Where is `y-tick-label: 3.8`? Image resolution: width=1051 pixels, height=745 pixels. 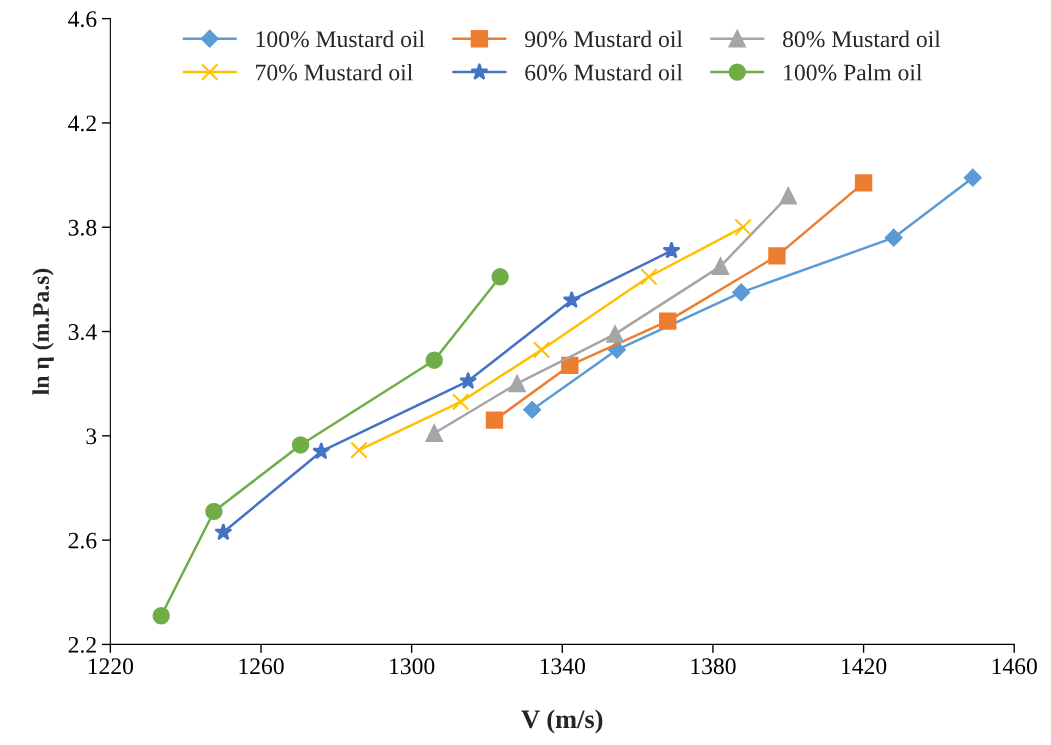 y-tick-label: 3.8 is located at coordinates (82, 227).